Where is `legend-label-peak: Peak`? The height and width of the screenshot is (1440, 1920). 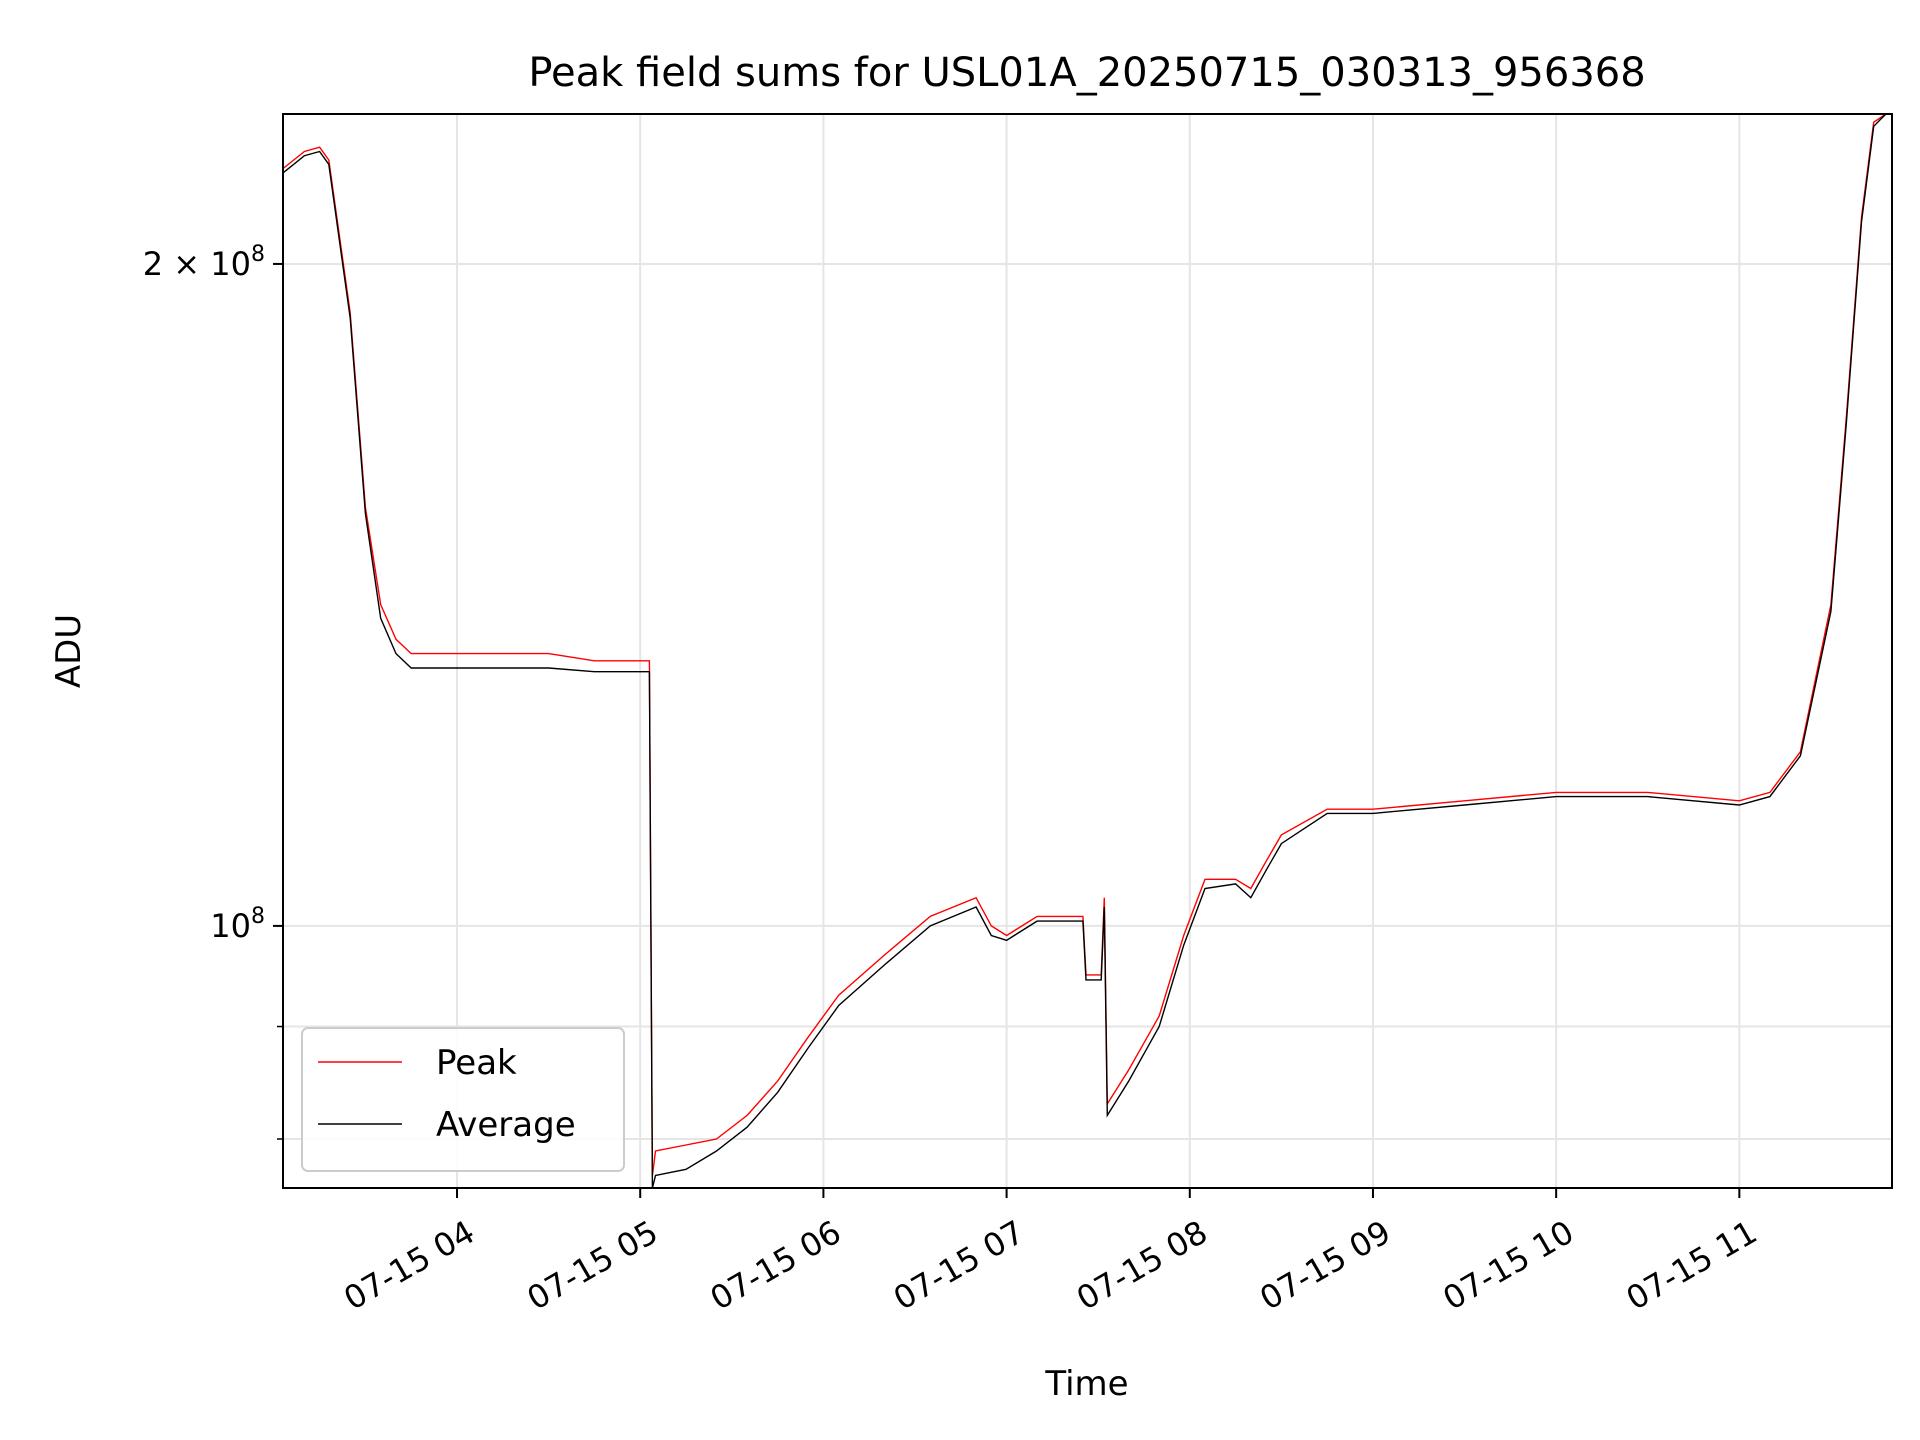
legend-label-peak: Peak is located at coordinates (476, 1063).